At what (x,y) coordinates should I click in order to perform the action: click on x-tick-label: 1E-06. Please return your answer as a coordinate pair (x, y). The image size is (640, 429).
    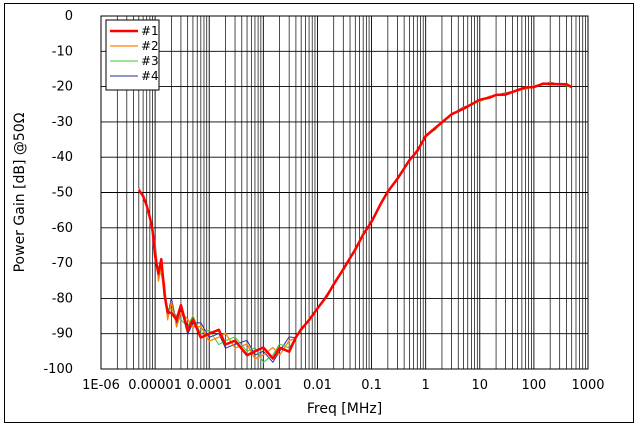
    Looking at the image, I should click on (101, 385).